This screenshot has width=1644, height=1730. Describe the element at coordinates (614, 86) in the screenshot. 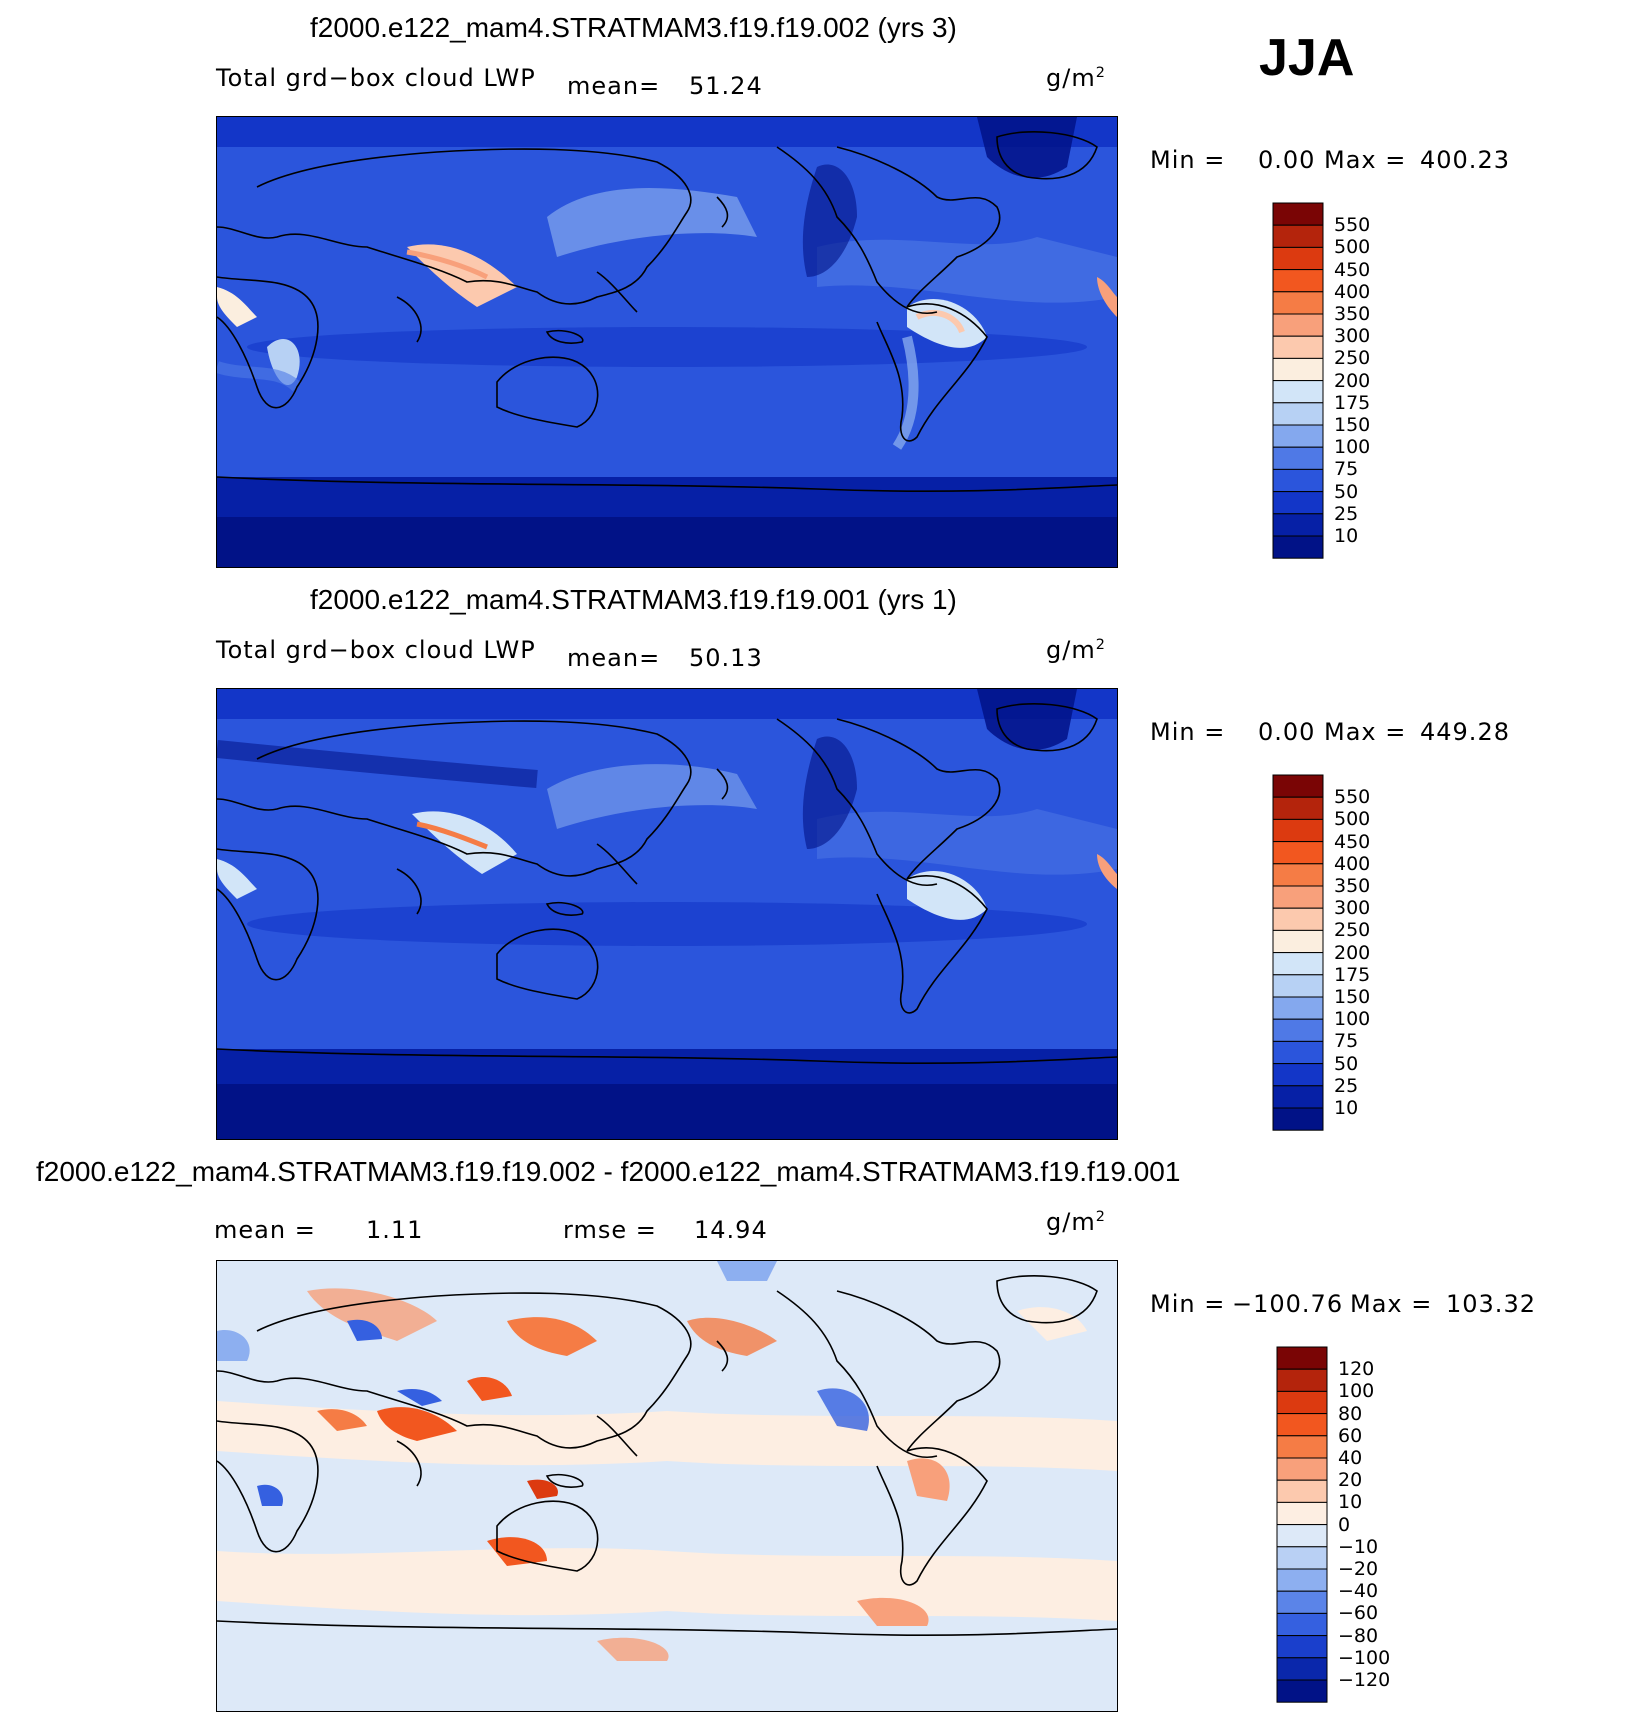

I see `panel1-mean-label: mean=` at that location.